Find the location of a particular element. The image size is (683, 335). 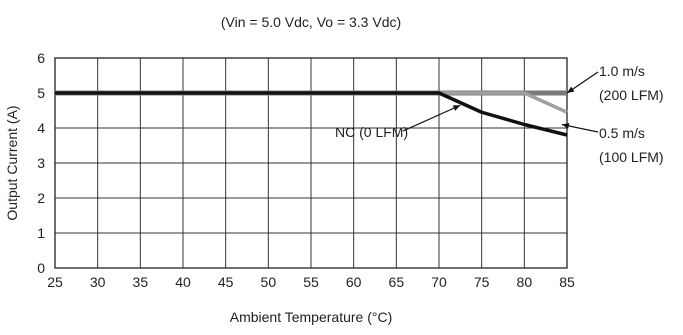

x-tick-label: 85 is located at coordinates (567, 282).